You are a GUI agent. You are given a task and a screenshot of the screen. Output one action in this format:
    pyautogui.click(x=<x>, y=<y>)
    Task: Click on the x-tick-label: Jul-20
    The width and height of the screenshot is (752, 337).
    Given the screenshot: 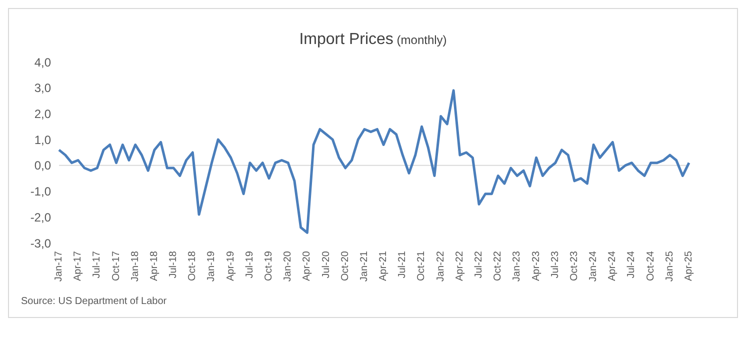 What is the action you would take?
    pyautogui.click(x=326, y=264)
    